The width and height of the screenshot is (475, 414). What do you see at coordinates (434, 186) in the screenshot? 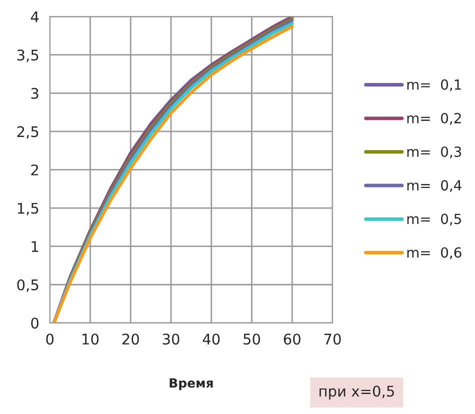
I see `legend-label: m= 0,4` at bounding box center [434, 186].